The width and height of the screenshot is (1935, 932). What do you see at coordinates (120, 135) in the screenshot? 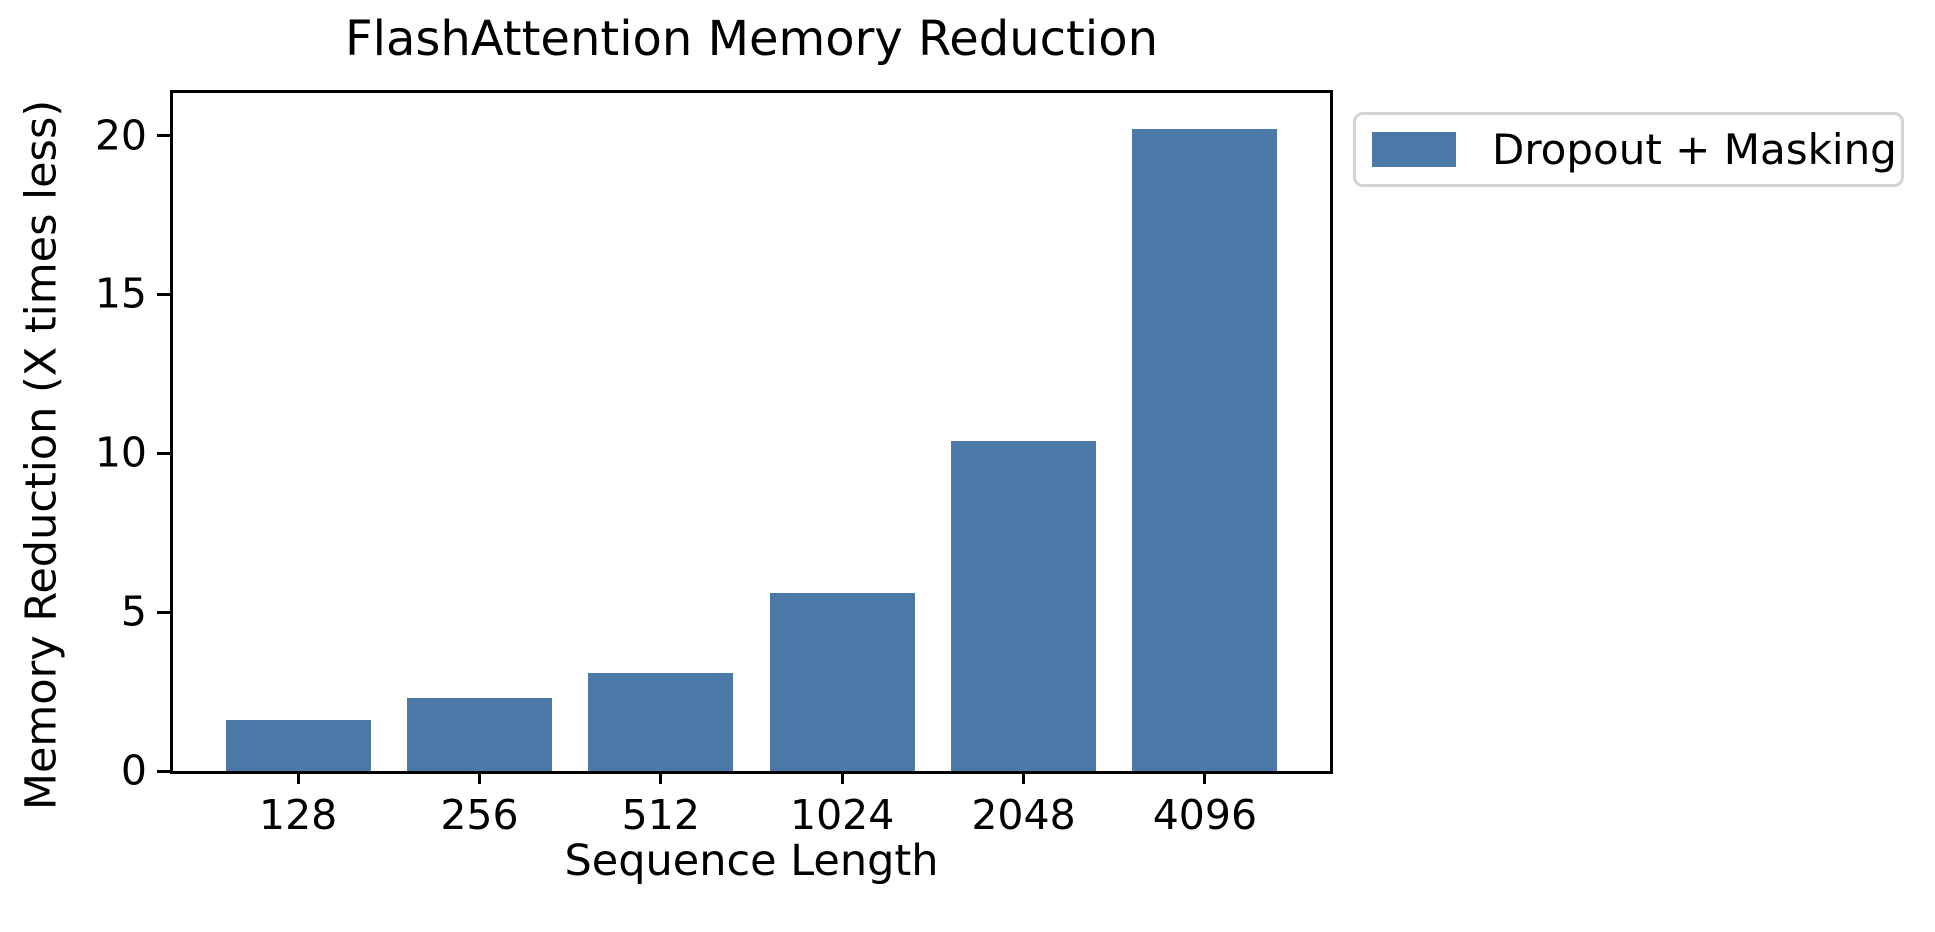
I see `y-tick-label: 20` at bounding box center [120, 135].